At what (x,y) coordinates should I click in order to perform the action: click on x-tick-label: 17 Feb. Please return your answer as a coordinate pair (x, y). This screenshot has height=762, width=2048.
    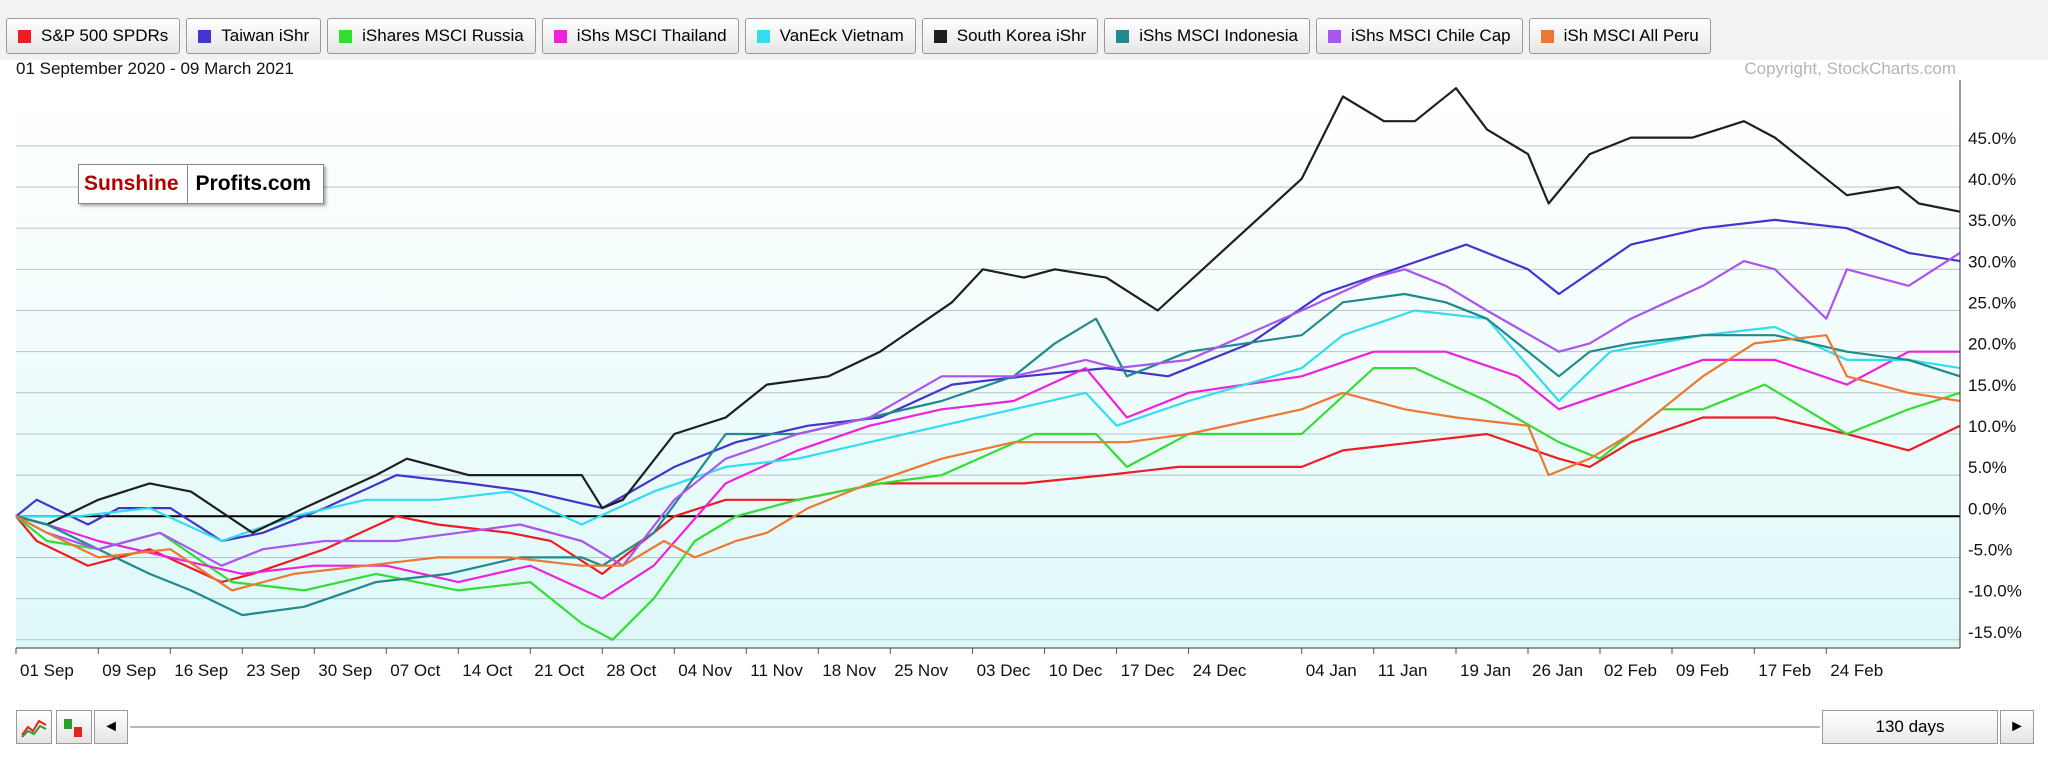
    Looking at the image, I should click on (1784, 670).